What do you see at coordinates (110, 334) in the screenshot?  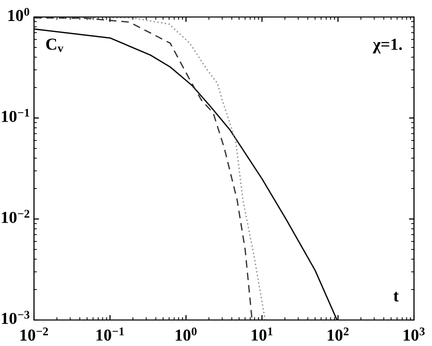 I see `x-tick-label: 10$^{−1}$` at bounding box center [110, 334].